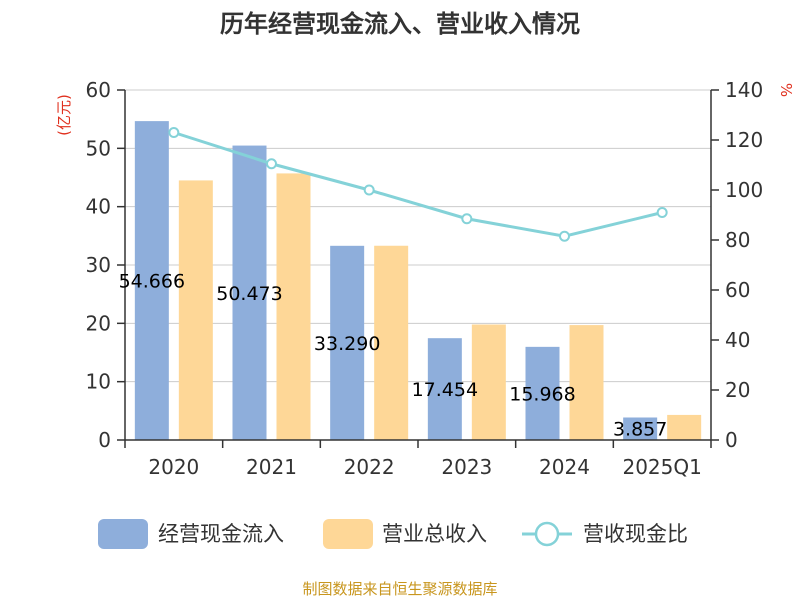 The height and width of the screenshot is (604, 800). What do you see at coordinates (104, 440) in the screenshot?
I see `left-axis-tick-label: 0` at bounding box center [104, 440].